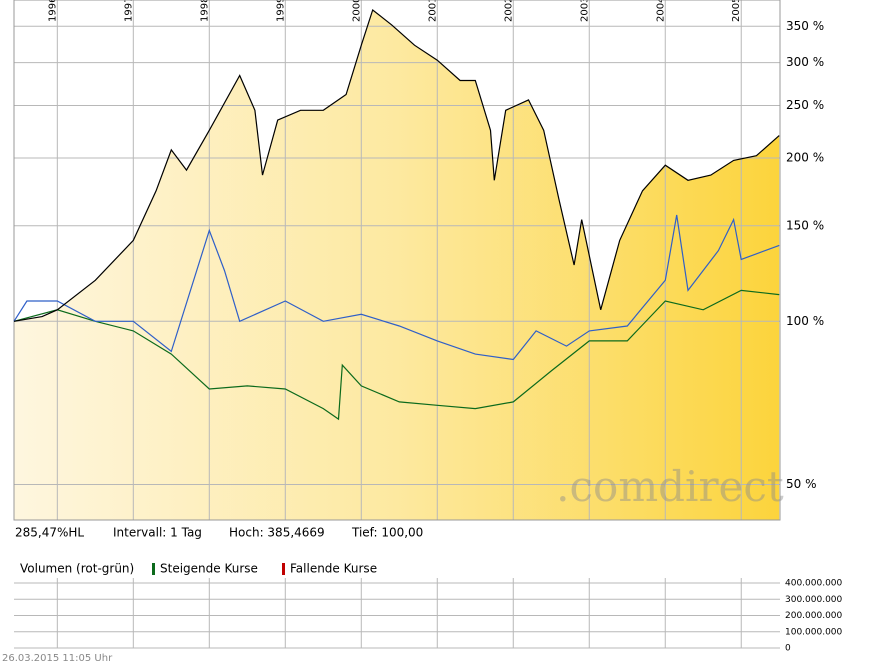 This screenshot has width=895, height=669. I want to click on y-tick-label: 250 %, so click(805, 105).